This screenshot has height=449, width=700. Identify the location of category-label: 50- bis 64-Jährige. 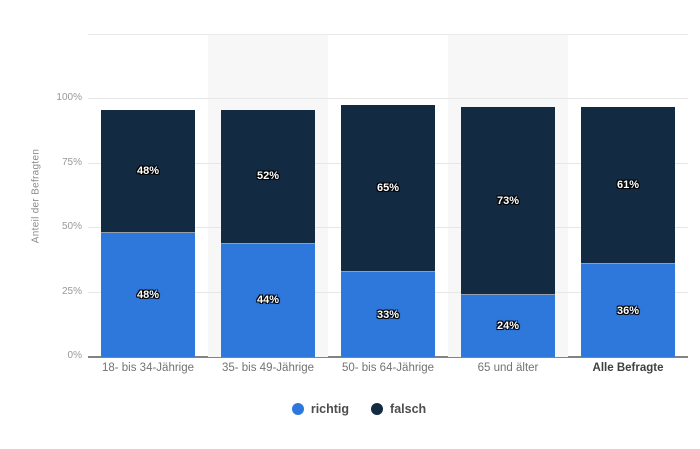
(388, 368).